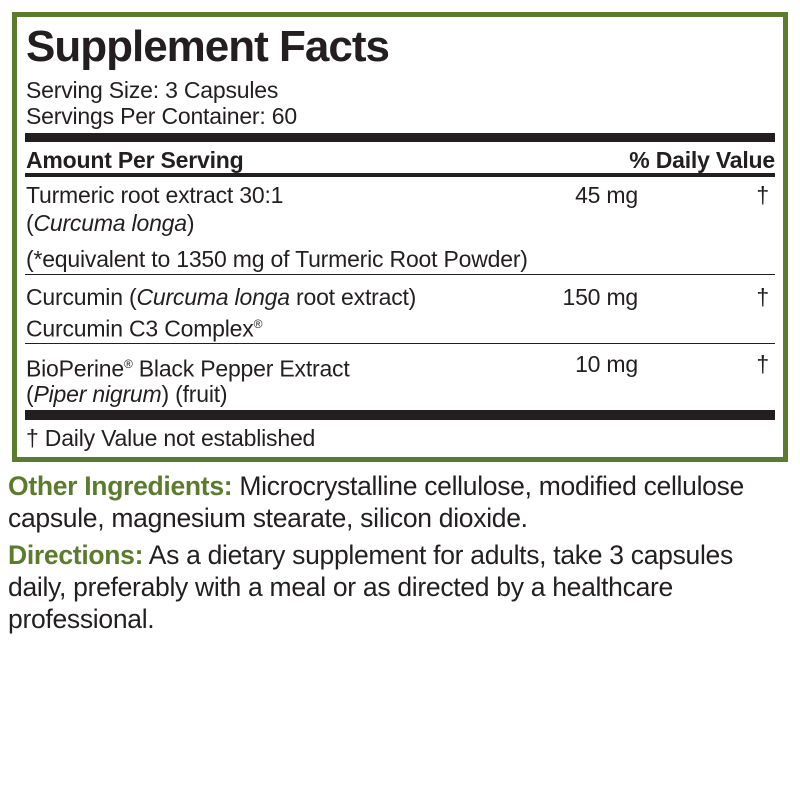 The width and height of the screenshot is (800, 800). I want to click on nutrient-name: Curcumin (Curcuma longa root extract), so click(221, 297).